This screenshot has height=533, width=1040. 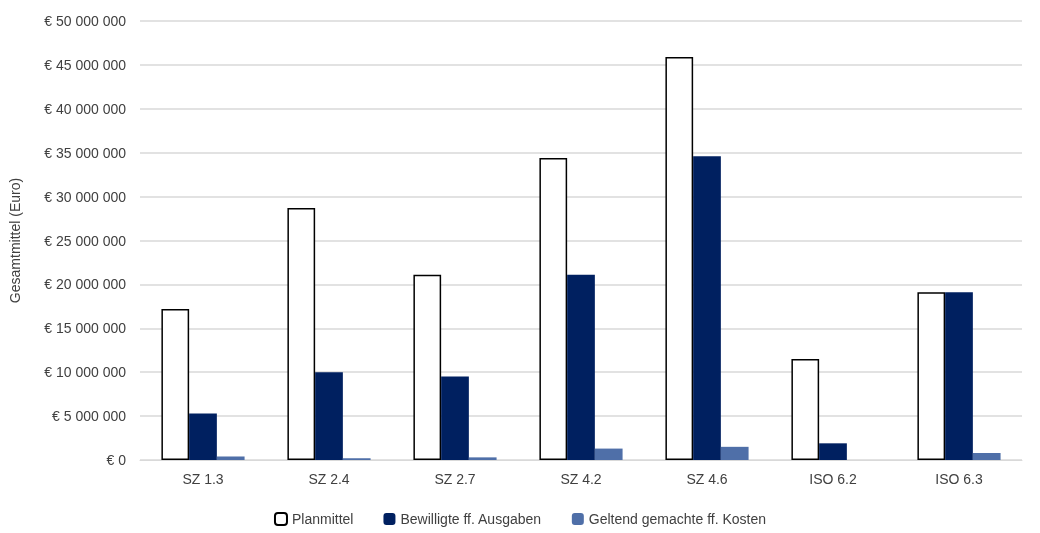 What do you see at coordinates (471, 519) in the screenshot?
I see `legend-label: Bewilligte ff. Ausgaben` at bounding box center [471, 519].